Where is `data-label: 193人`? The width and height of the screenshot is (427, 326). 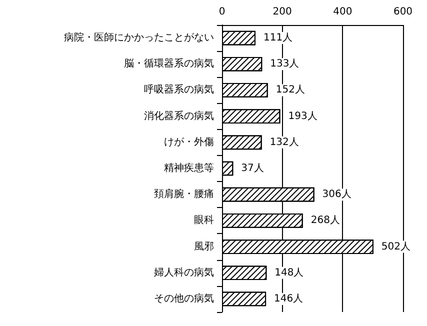
data-label: 193人 is located at coordinates (303, 116).